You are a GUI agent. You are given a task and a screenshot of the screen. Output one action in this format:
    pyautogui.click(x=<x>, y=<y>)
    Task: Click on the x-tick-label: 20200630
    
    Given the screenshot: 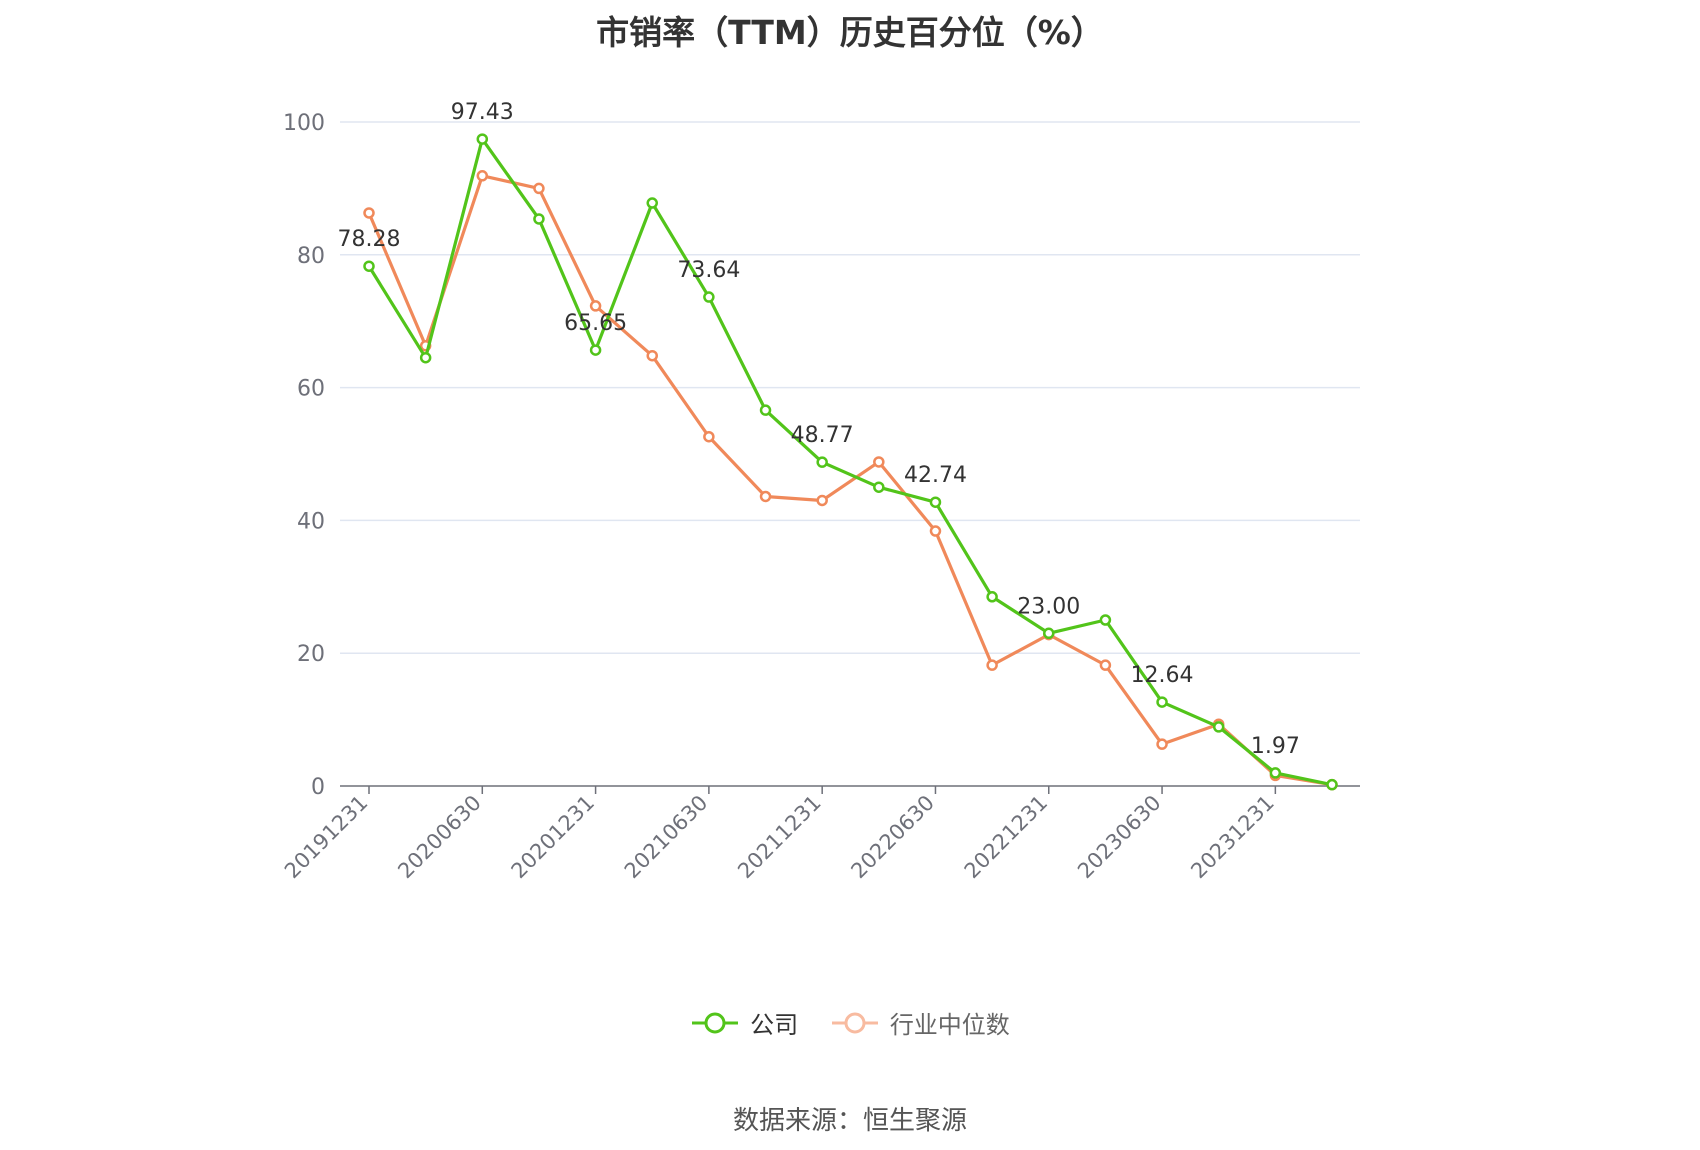 What is the action you would take?
    pyautogui.click(x=439, y=837)
    